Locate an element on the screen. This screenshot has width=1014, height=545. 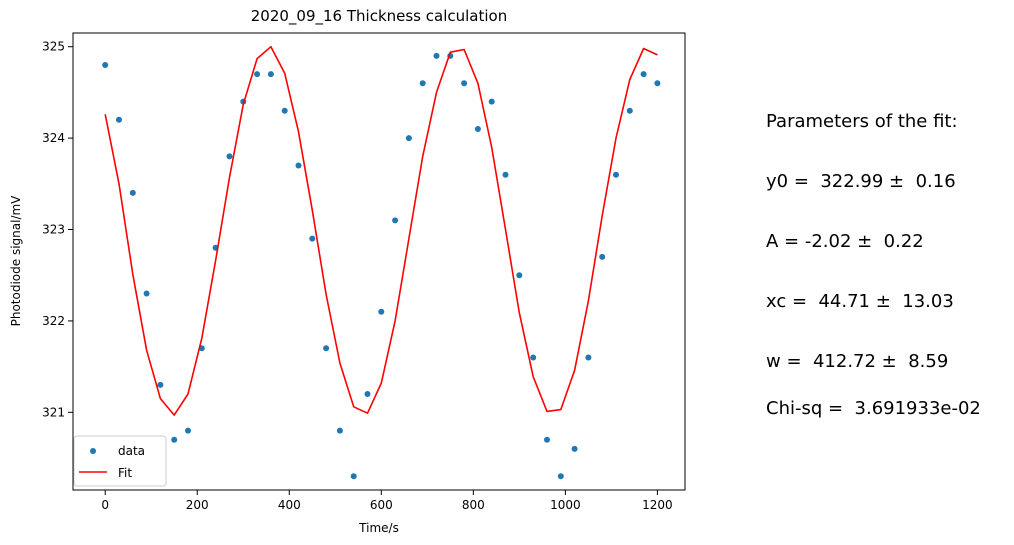
legend-label-fit: Fit is located at coordinates (125, 473).